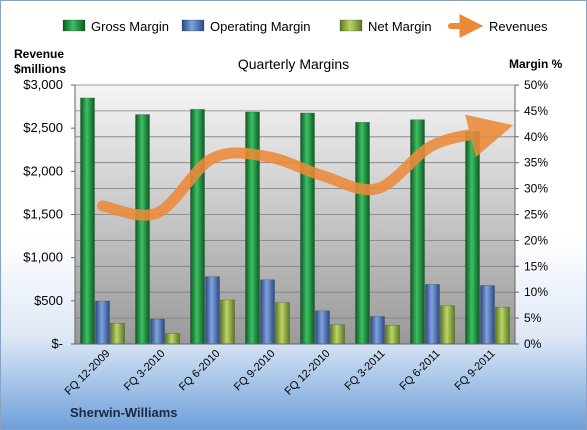  I want to click on legend-label: Revenues, so click(518, 26).